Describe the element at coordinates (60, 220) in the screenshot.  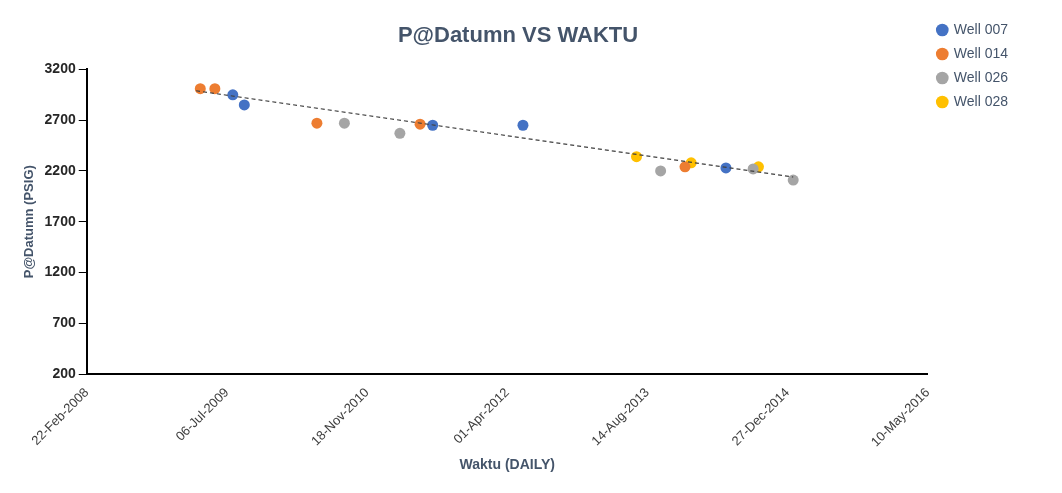
I see `y-tick-label: 1700` at that location.